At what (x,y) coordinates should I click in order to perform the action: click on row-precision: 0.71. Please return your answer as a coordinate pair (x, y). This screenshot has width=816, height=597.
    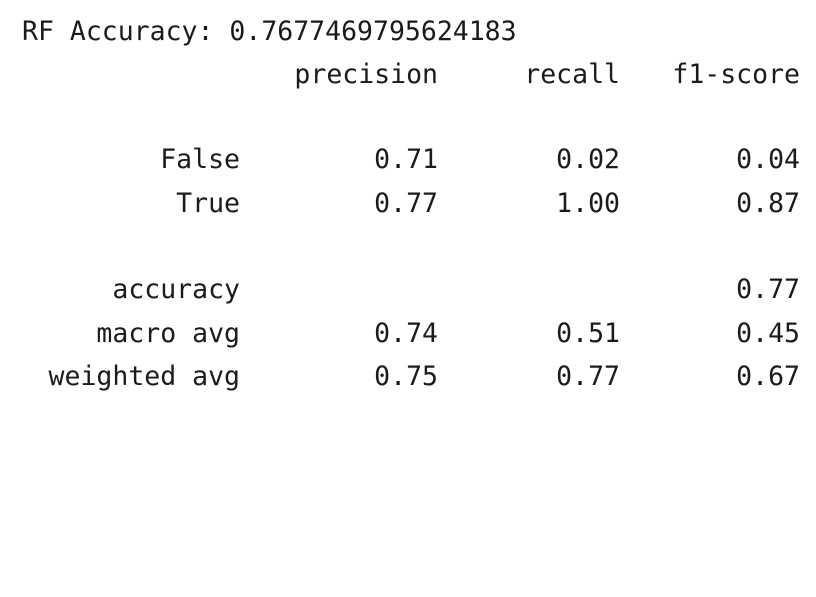
    Looking at the image, I should click on (406, 159).